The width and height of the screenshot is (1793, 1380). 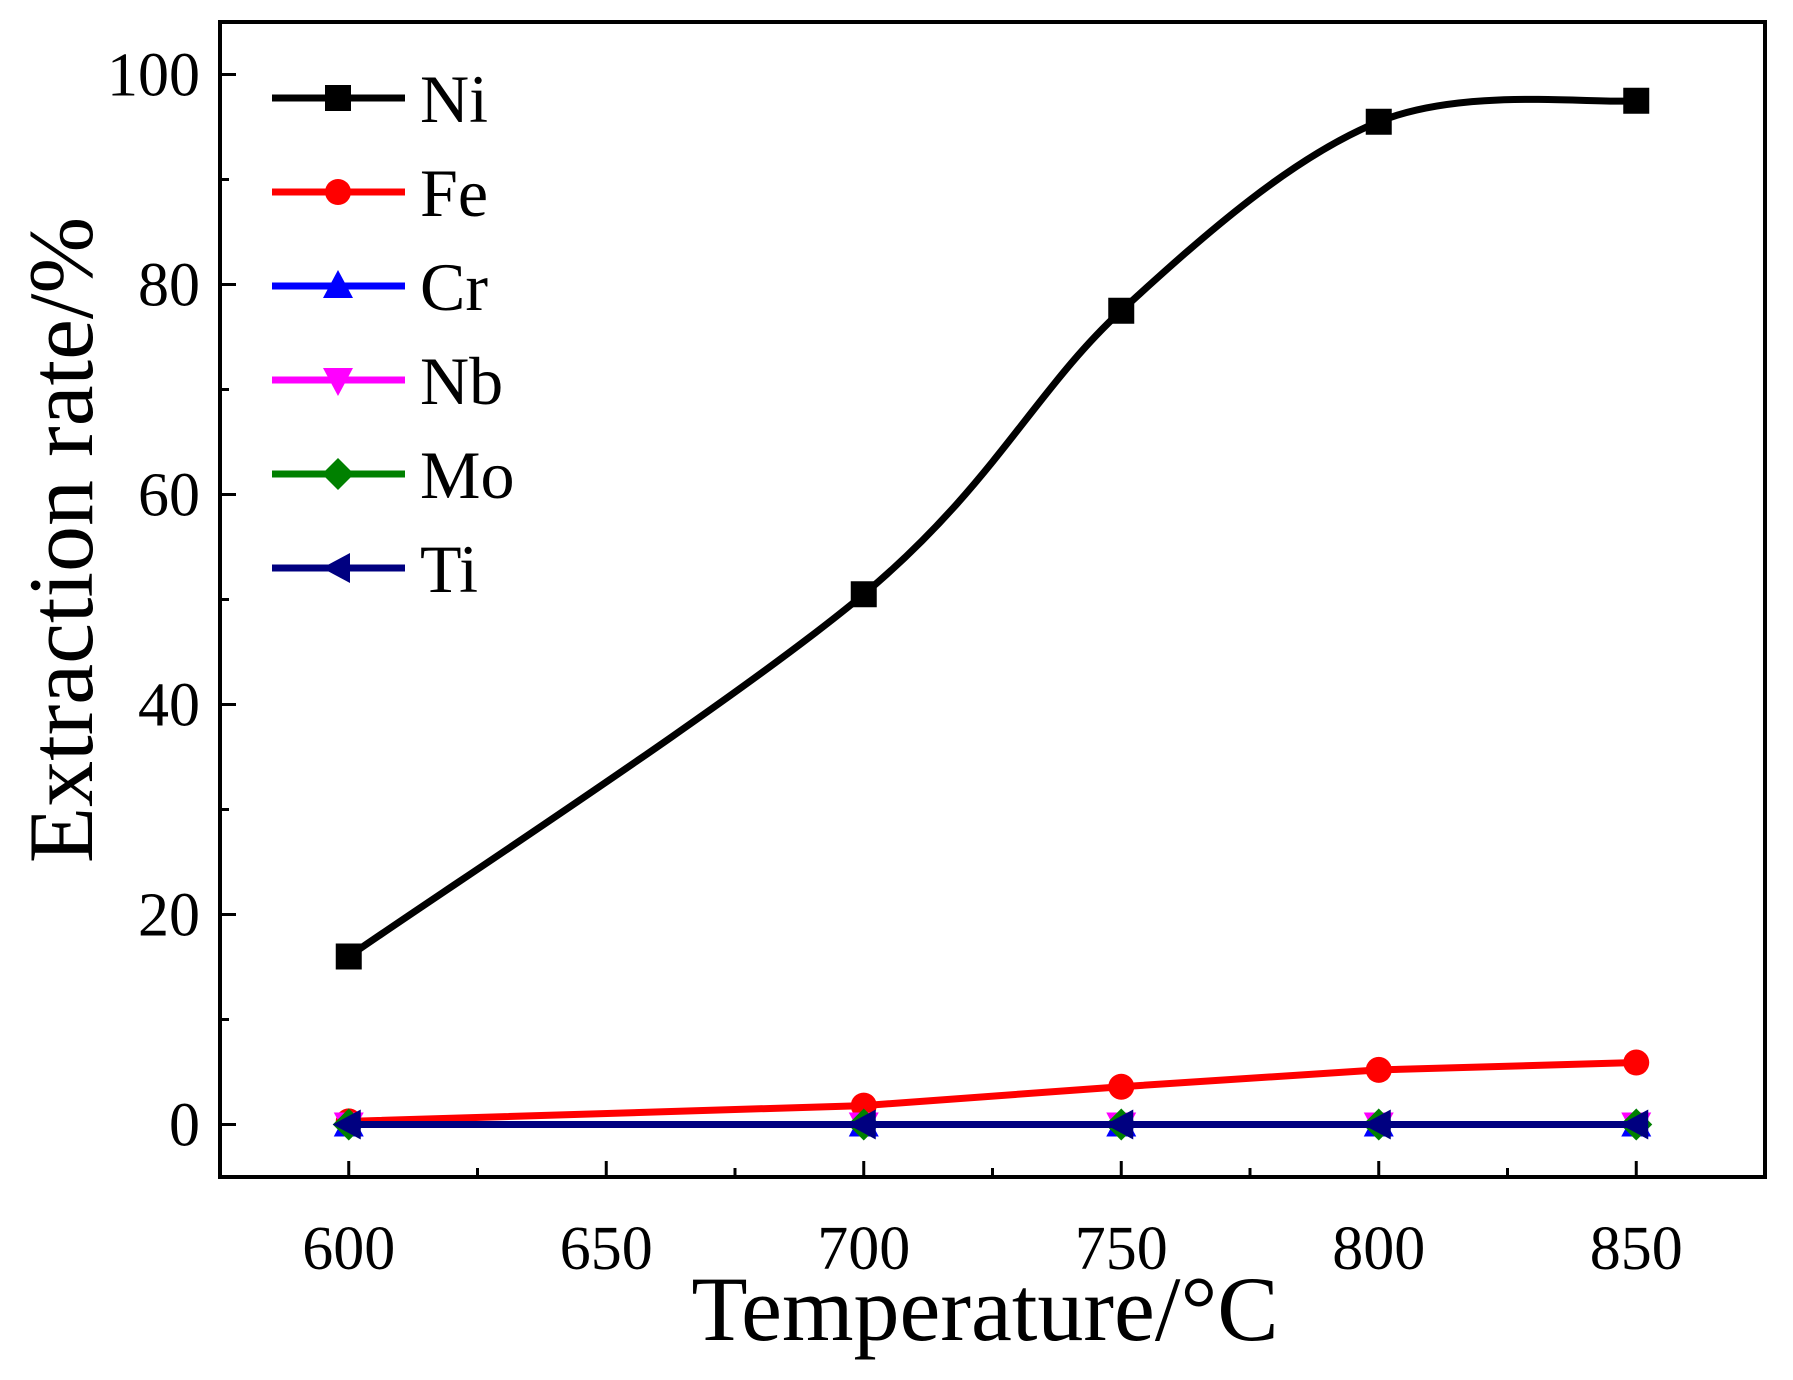 I want to click on y-tick-label-60: 60, so click(x=169, y=496).